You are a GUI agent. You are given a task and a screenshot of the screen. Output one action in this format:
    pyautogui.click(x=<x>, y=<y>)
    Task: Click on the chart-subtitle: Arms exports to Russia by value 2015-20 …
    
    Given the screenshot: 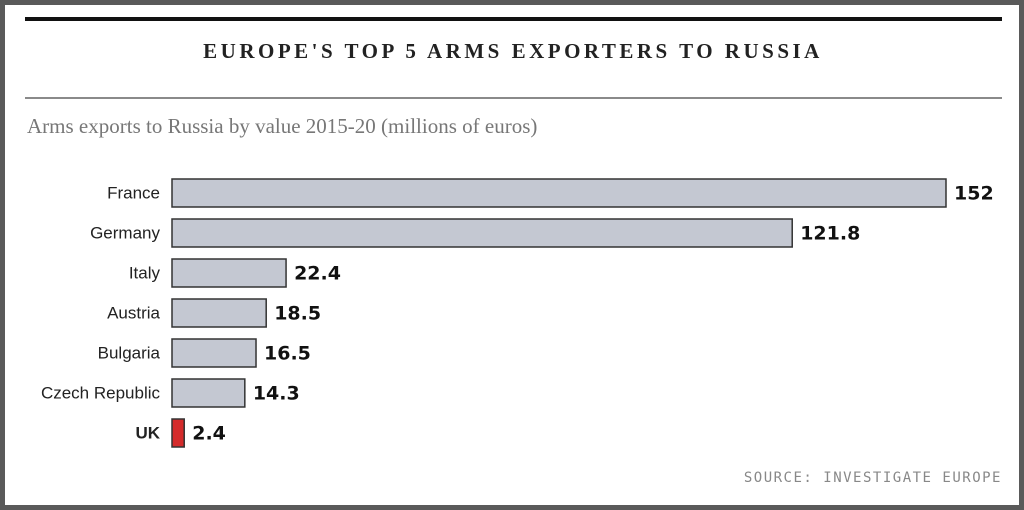 What is the action you would take?
    pyautogui.click(x=282, y=126)
    